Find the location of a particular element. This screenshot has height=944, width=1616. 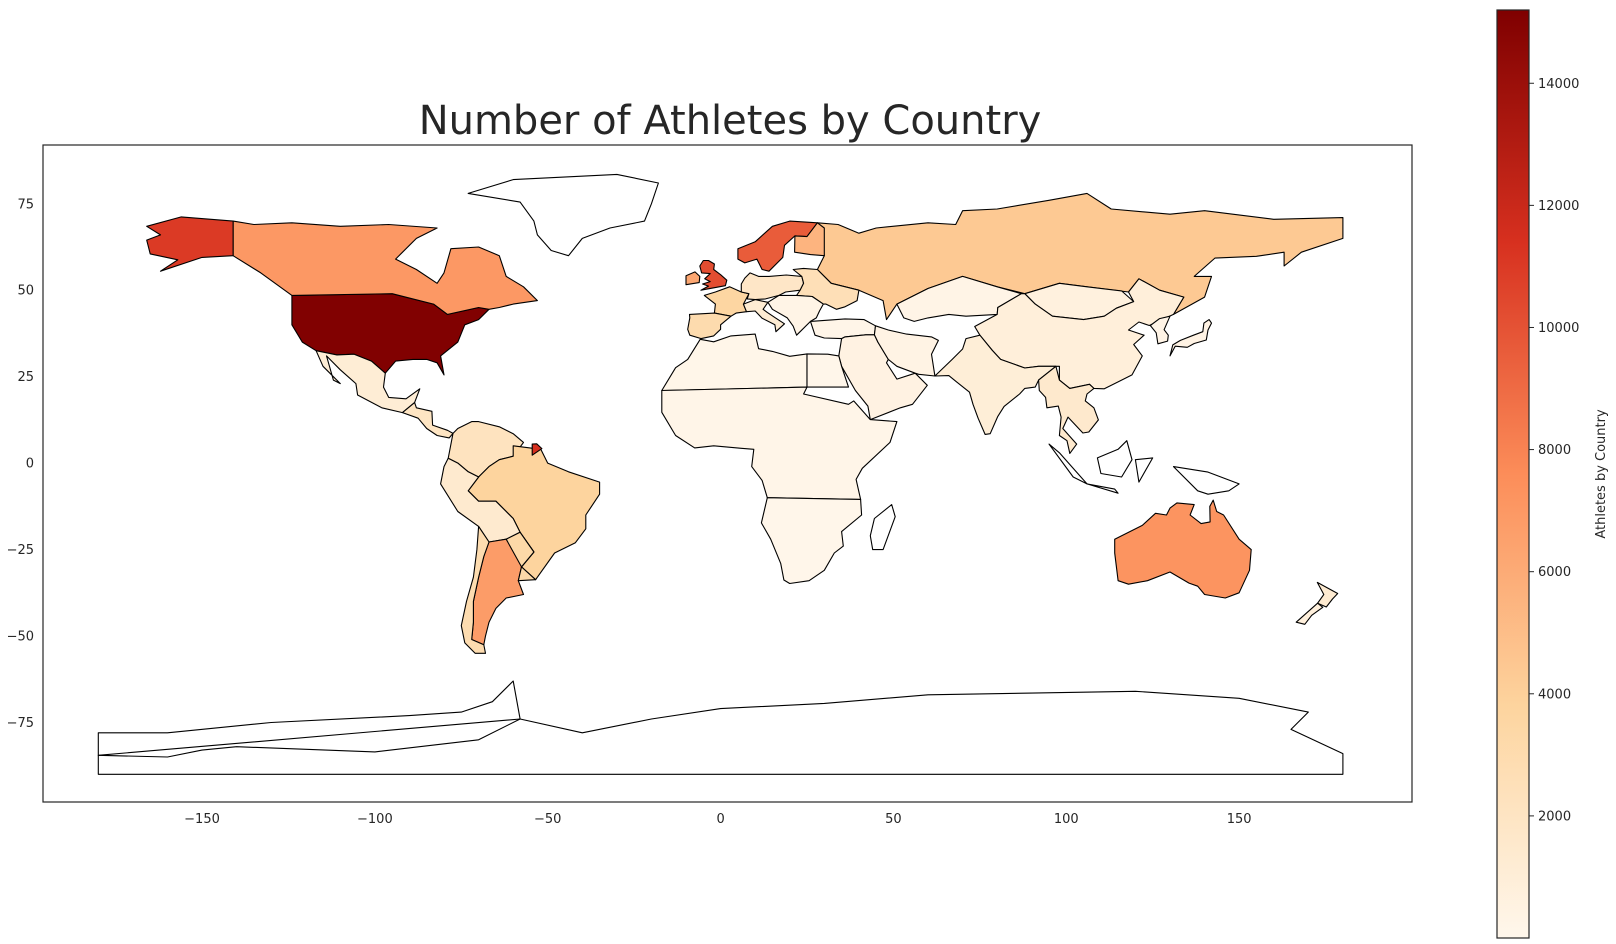

x-tick-label: 0 is located at coordinates (720, 819).